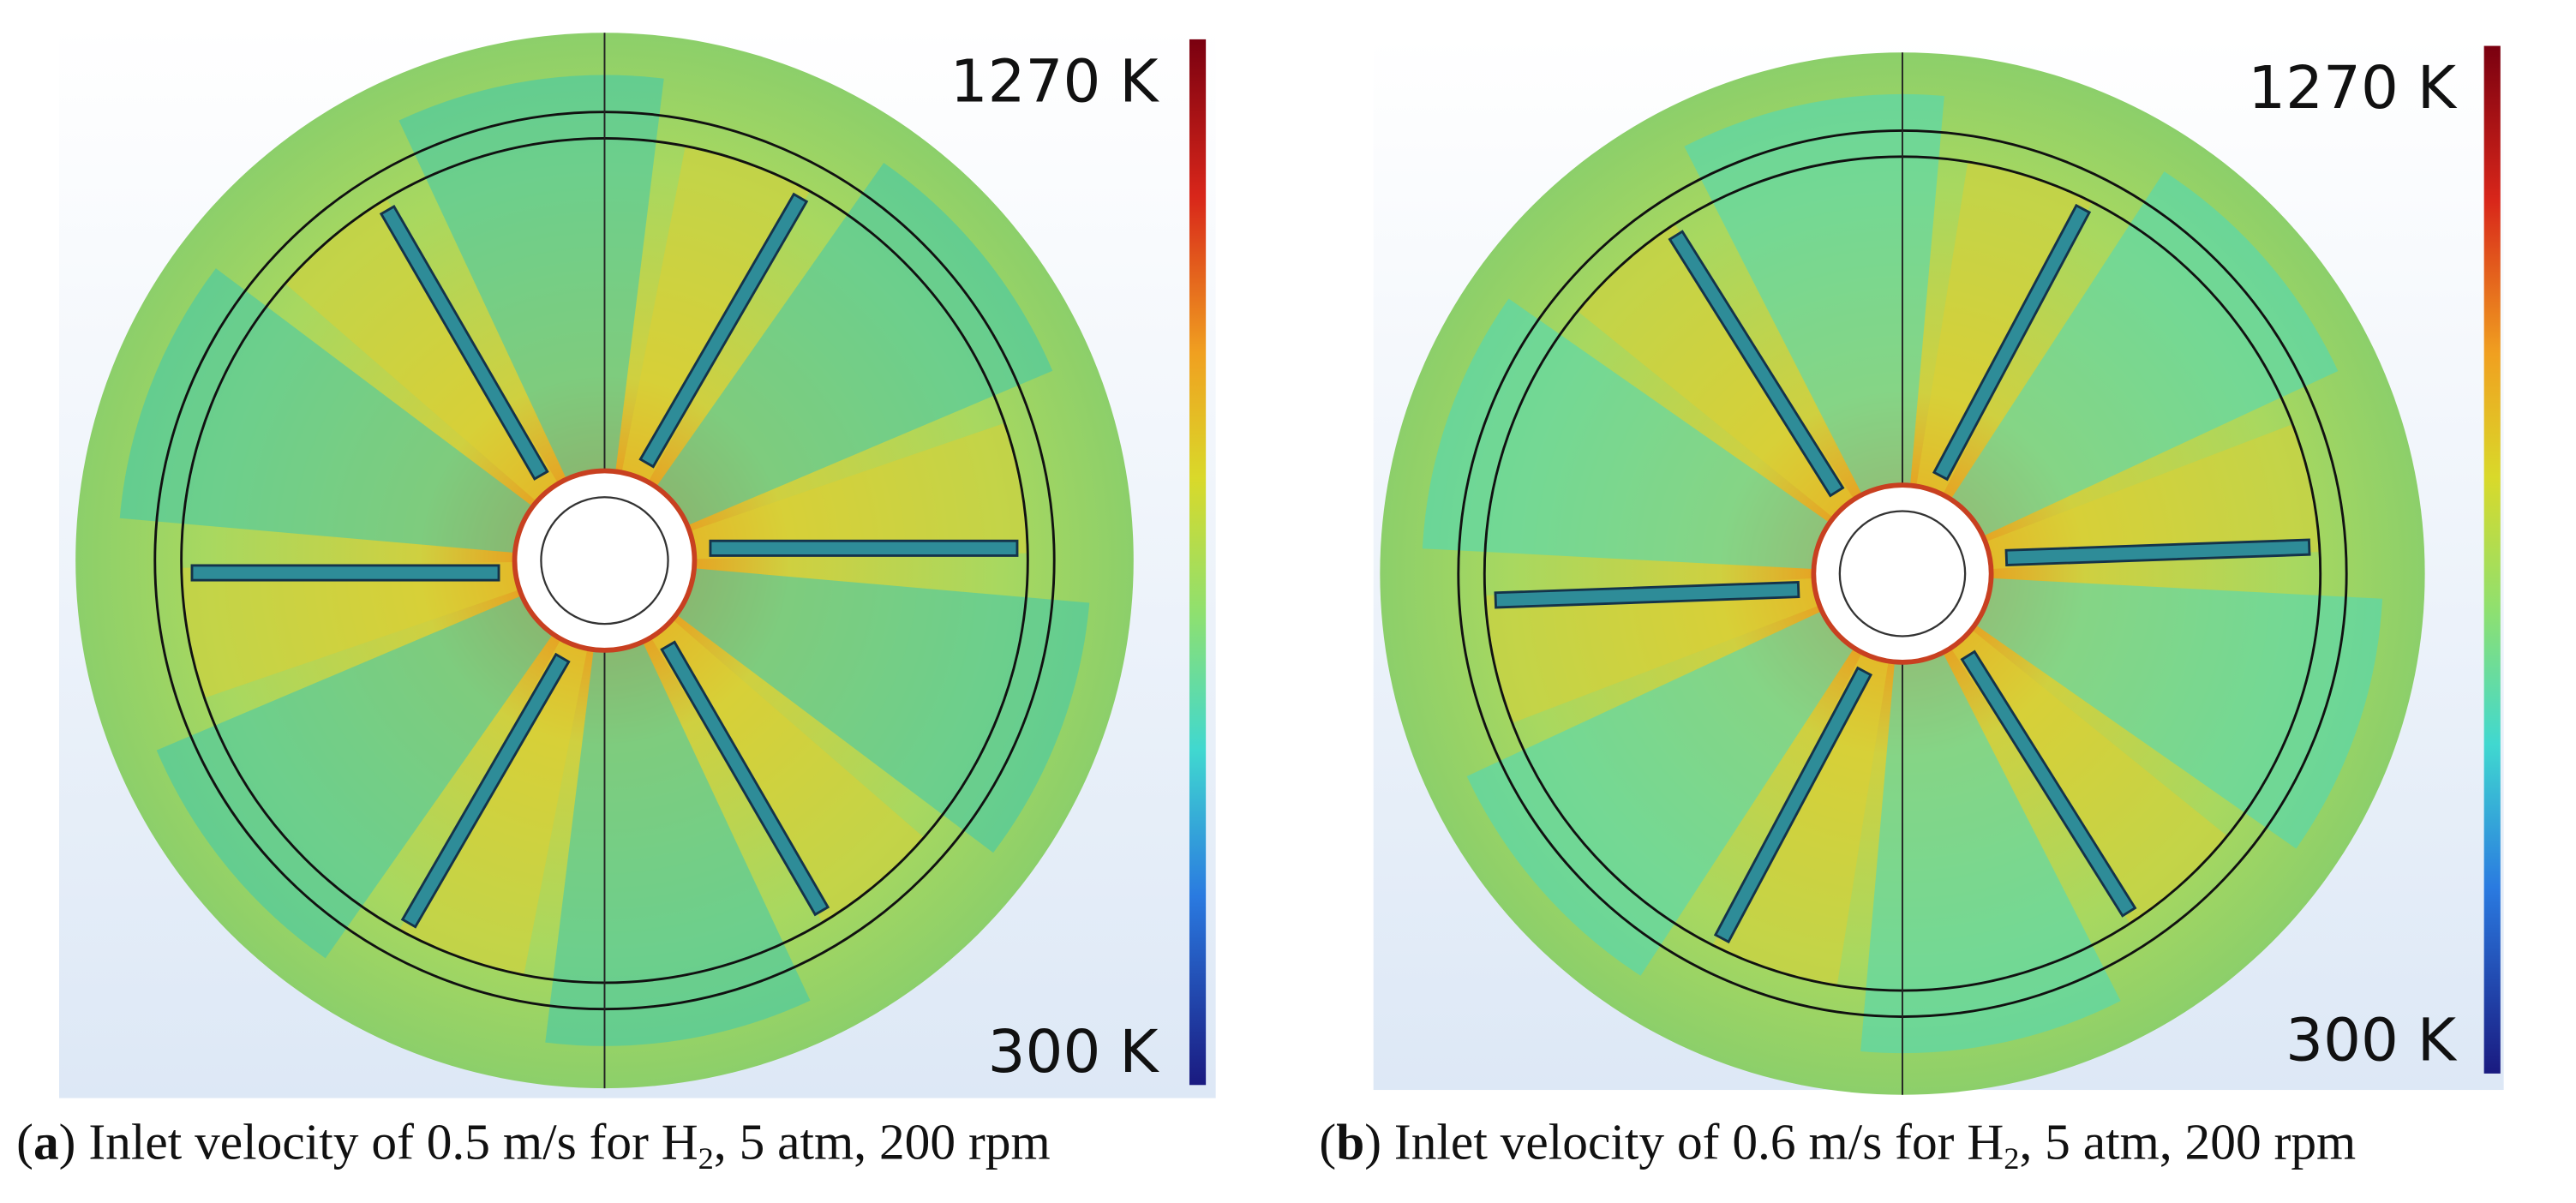  What do you see at coordinates (378, 1141) in the screenshot?
I see `caption-text: ) Inlet velocity of 0.5 m/s for H` at bounding box center [378, 1141].